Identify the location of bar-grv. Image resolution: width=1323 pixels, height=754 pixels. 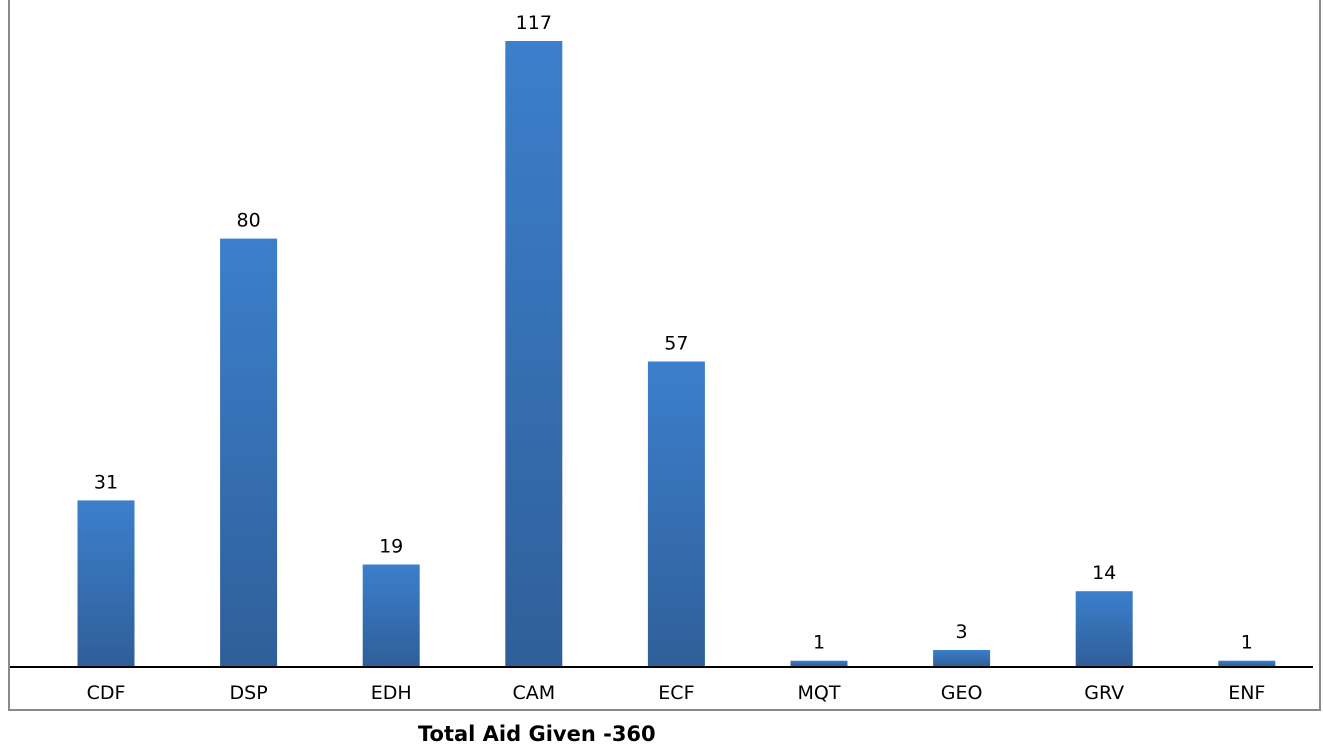
(1104, 628).